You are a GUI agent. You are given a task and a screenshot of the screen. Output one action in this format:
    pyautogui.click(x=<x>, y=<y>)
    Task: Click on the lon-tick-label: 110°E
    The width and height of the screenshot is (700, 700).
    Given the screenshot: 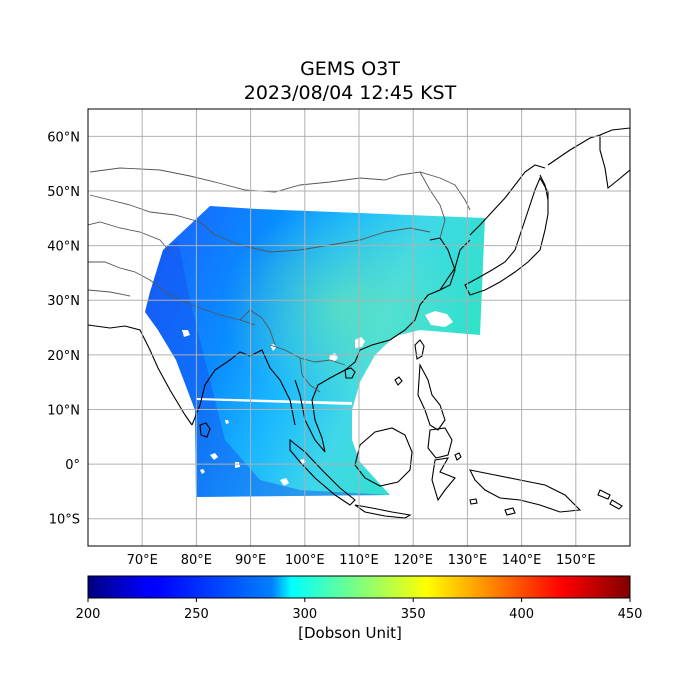 What is the action you would take?
    pyautogui.click(x=359, y=560)
    